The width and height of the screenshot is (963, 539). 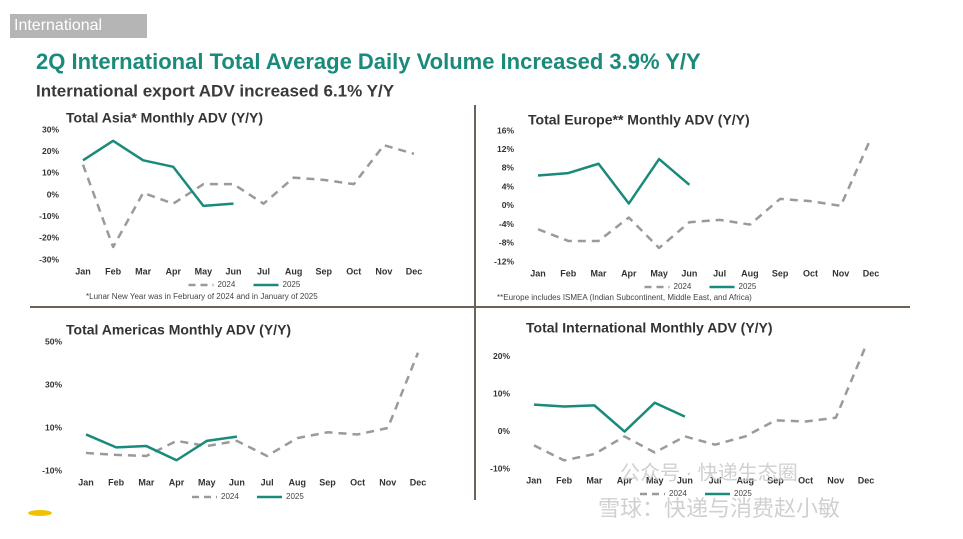 I want to click on y-tick-label: 16%, so click(x=505, y=130).